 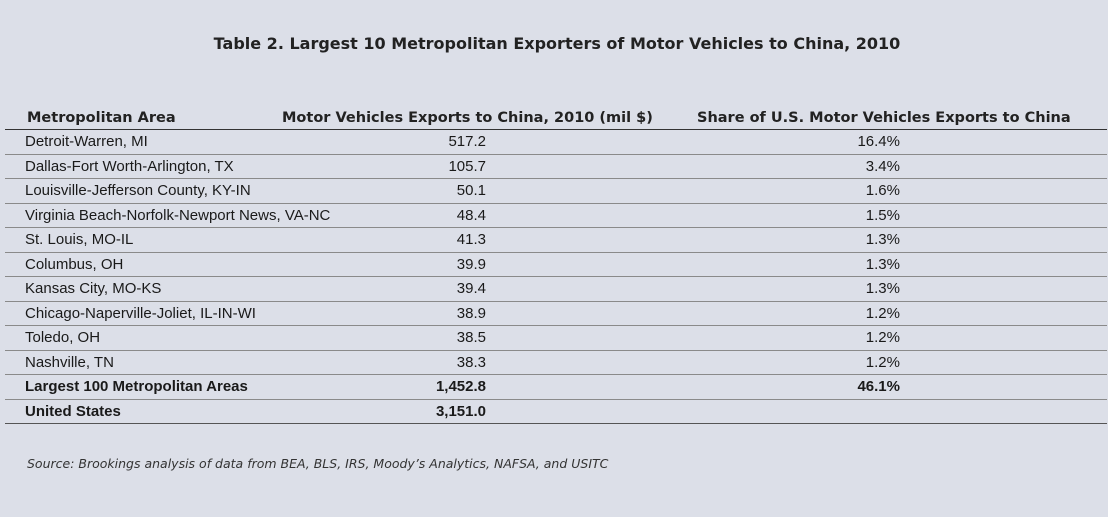 I want to click on share-cell: 1.5%, so click(x=882, y=215).